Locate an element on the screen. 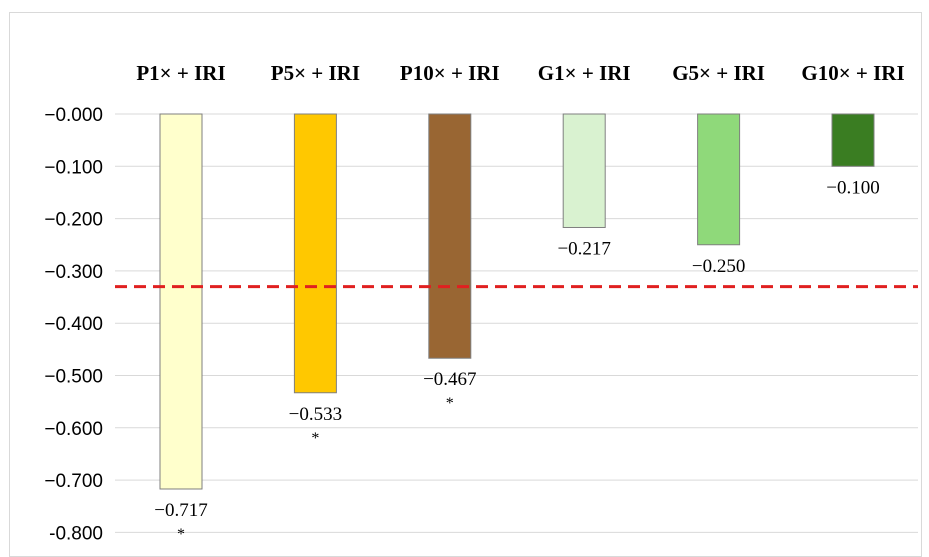 The height and width of the screenshot is (557, 929). data-label: −0.717 is located at coordinates (180, 510).